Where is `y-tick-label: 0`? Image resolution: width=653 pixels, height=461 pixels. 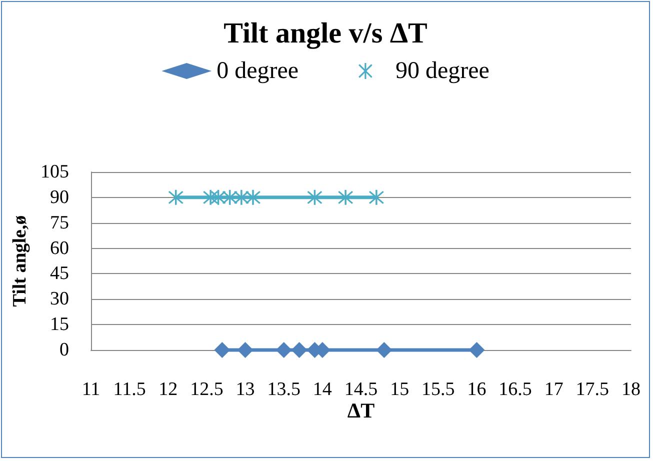 y-tick-label: 0 is located at coordinates (64, 350).